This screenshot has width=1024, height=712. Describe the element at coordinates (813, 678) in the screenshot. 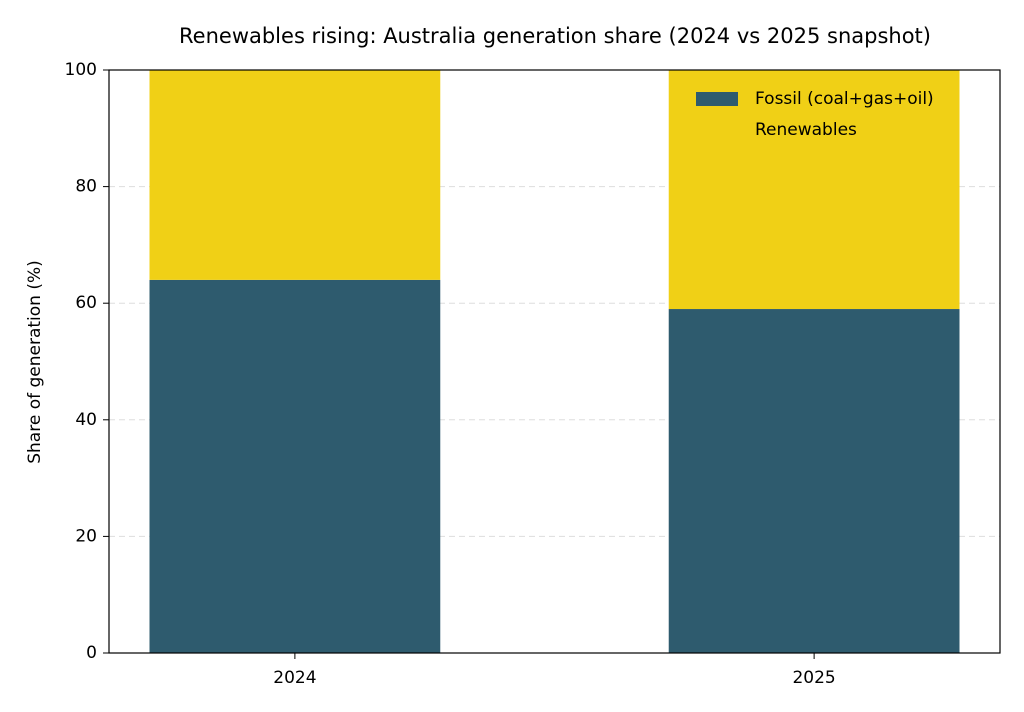

I see `x-tick-label: 2025` at that location.